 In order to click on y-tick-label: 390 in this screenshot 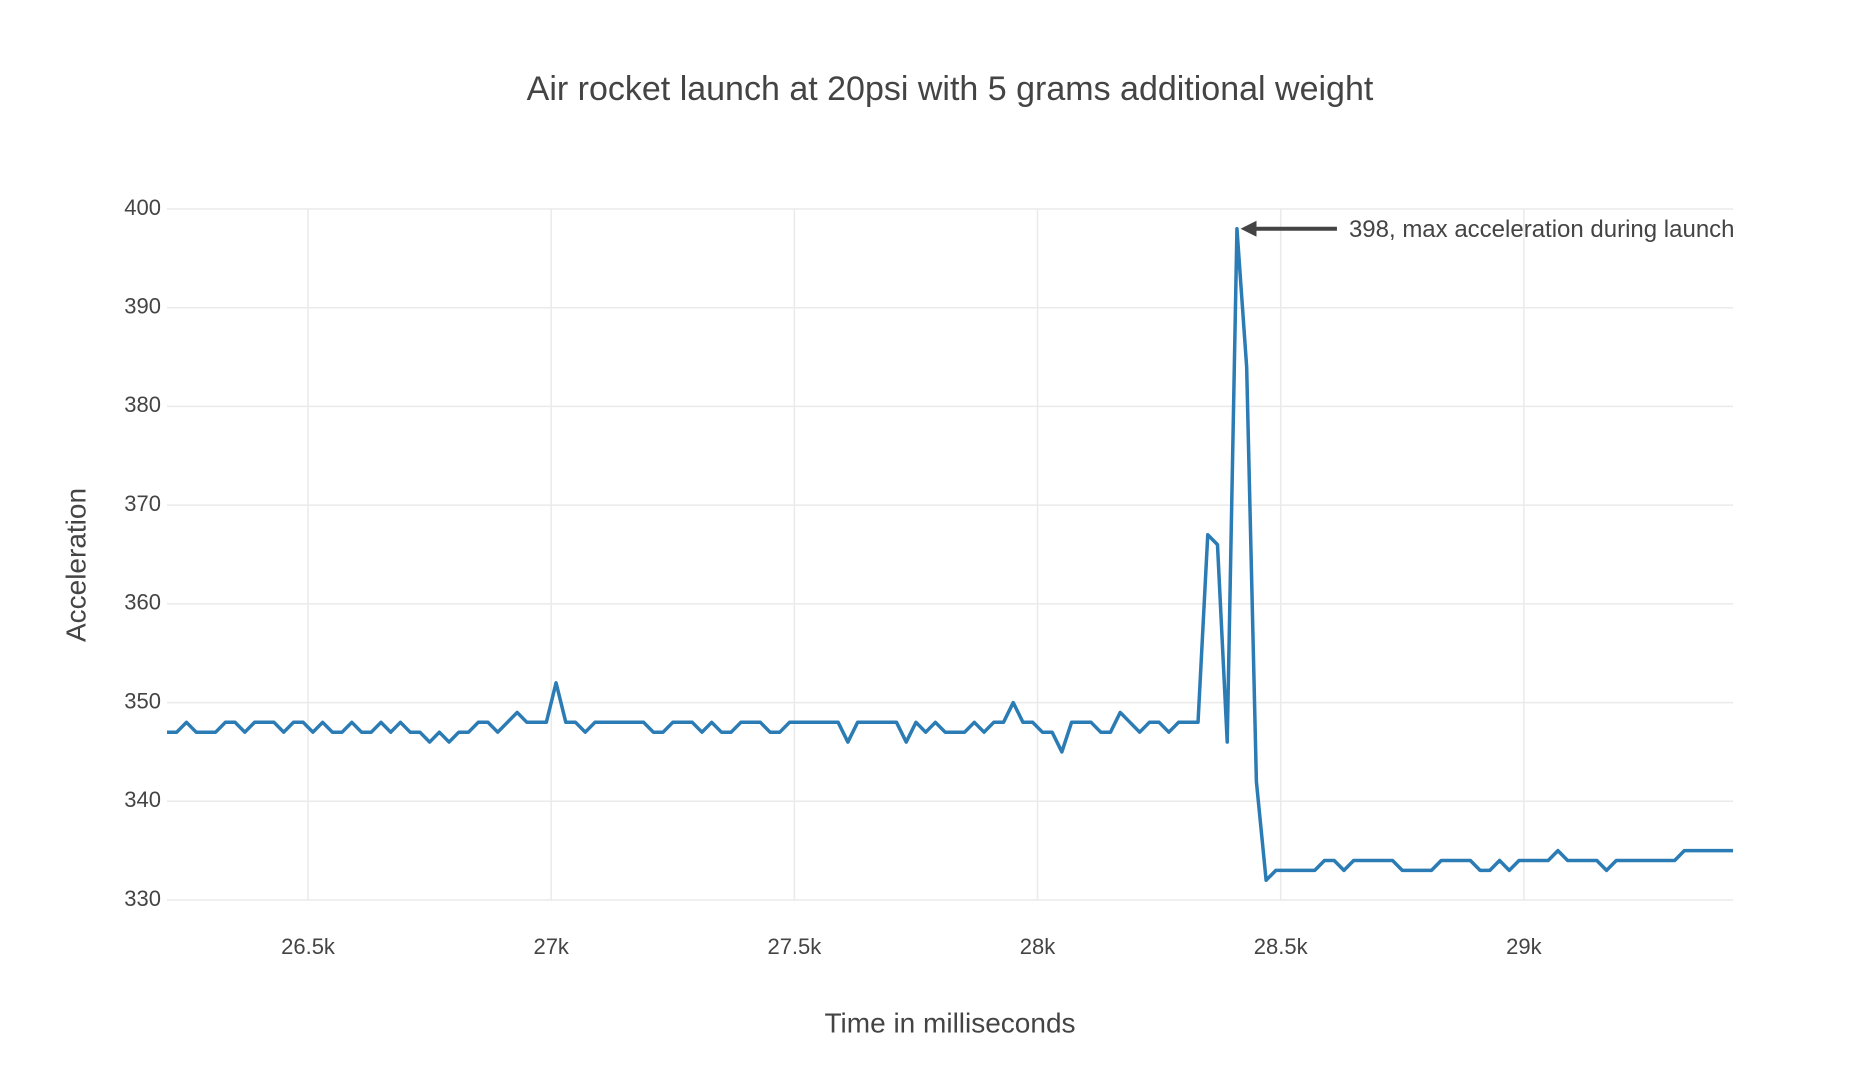, I will do `click(142, 306)`.